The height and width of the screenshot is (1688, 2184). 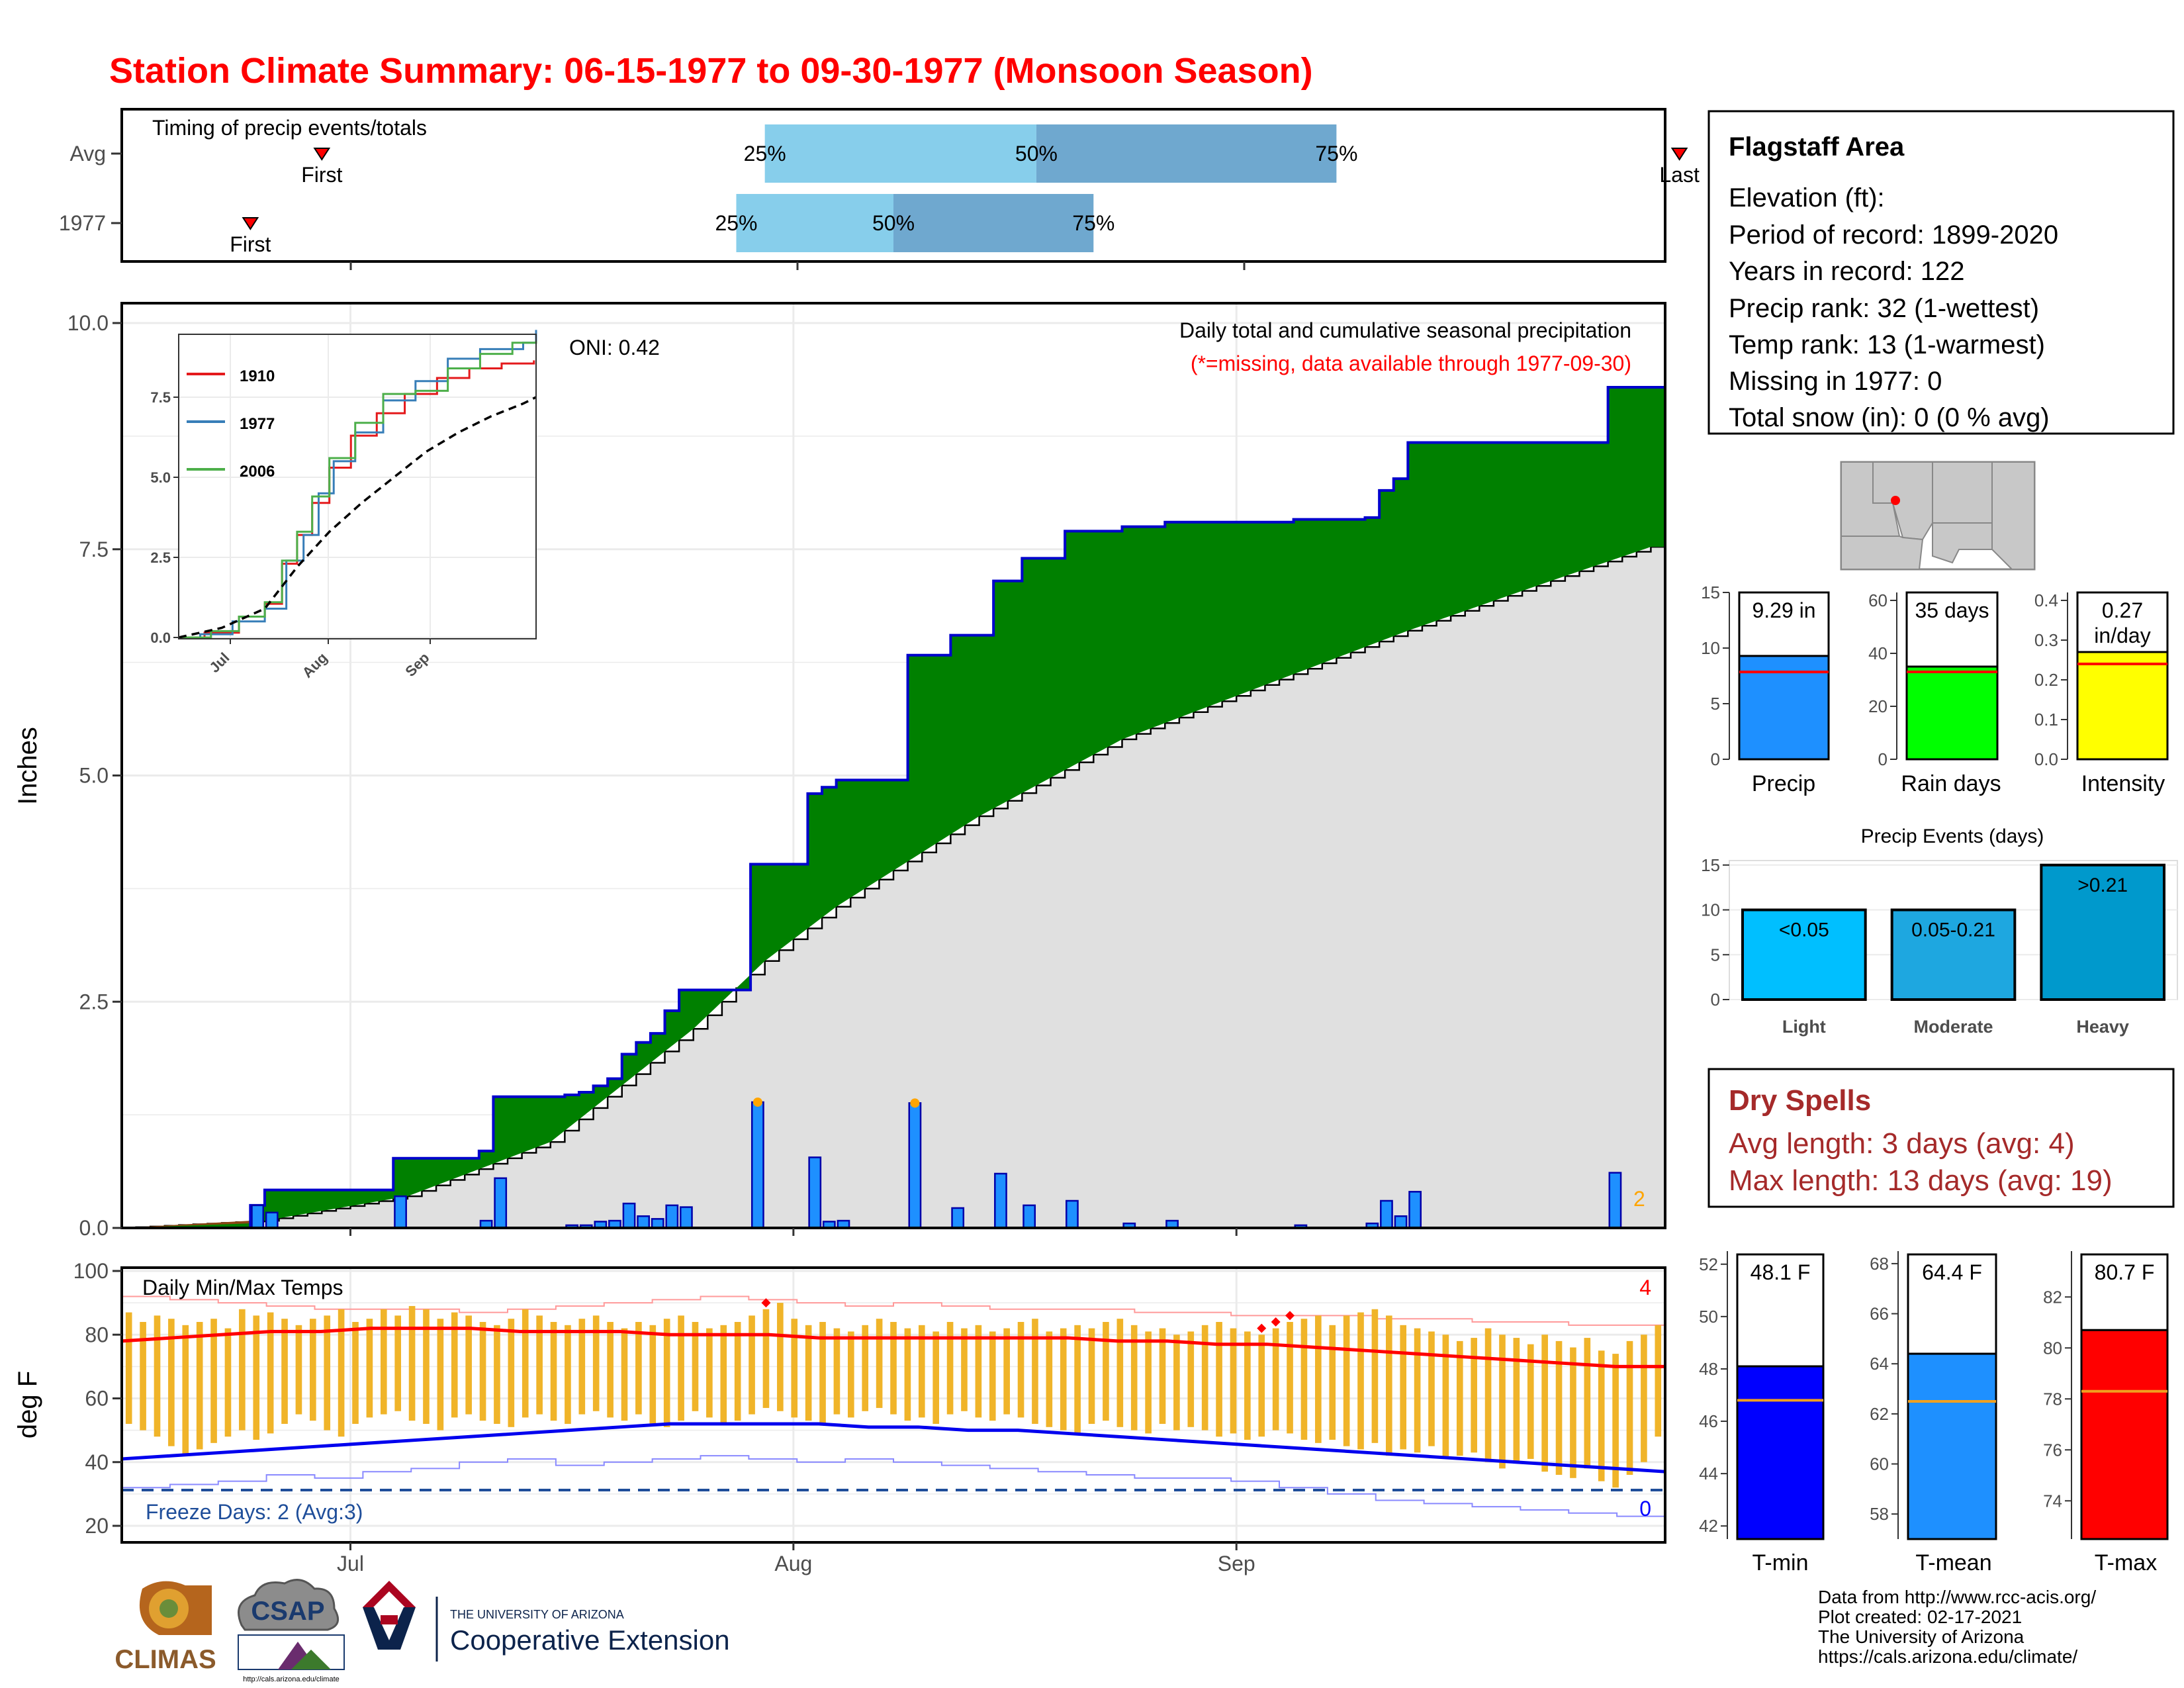 I want to click on mini-bar-value-label: 48.1 F, so click(x=1781, y=1272).